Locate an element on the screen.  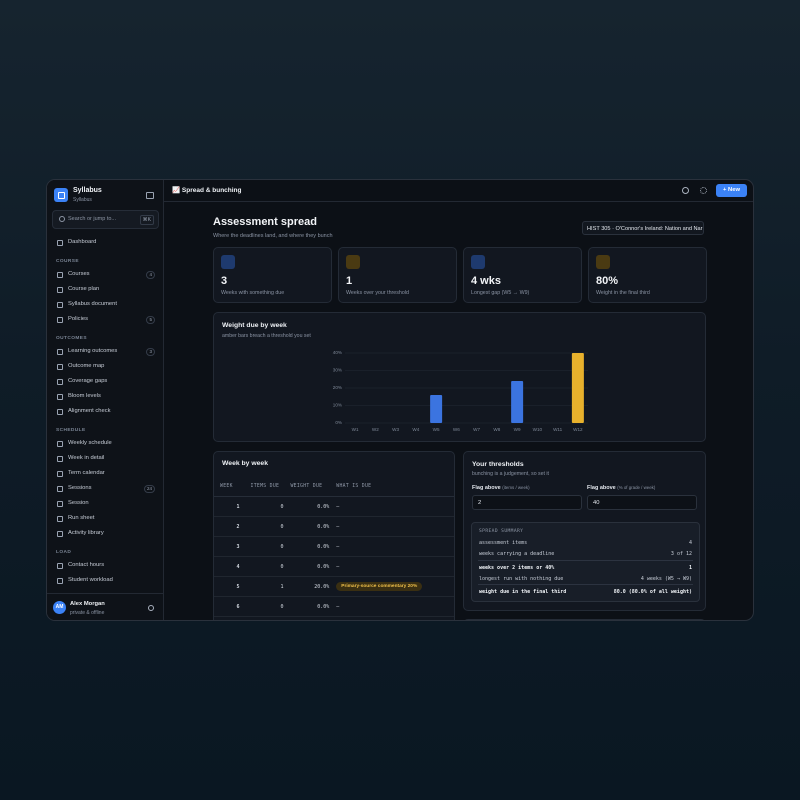
nav-item: Alignment check is located at coordinates (105, 411).